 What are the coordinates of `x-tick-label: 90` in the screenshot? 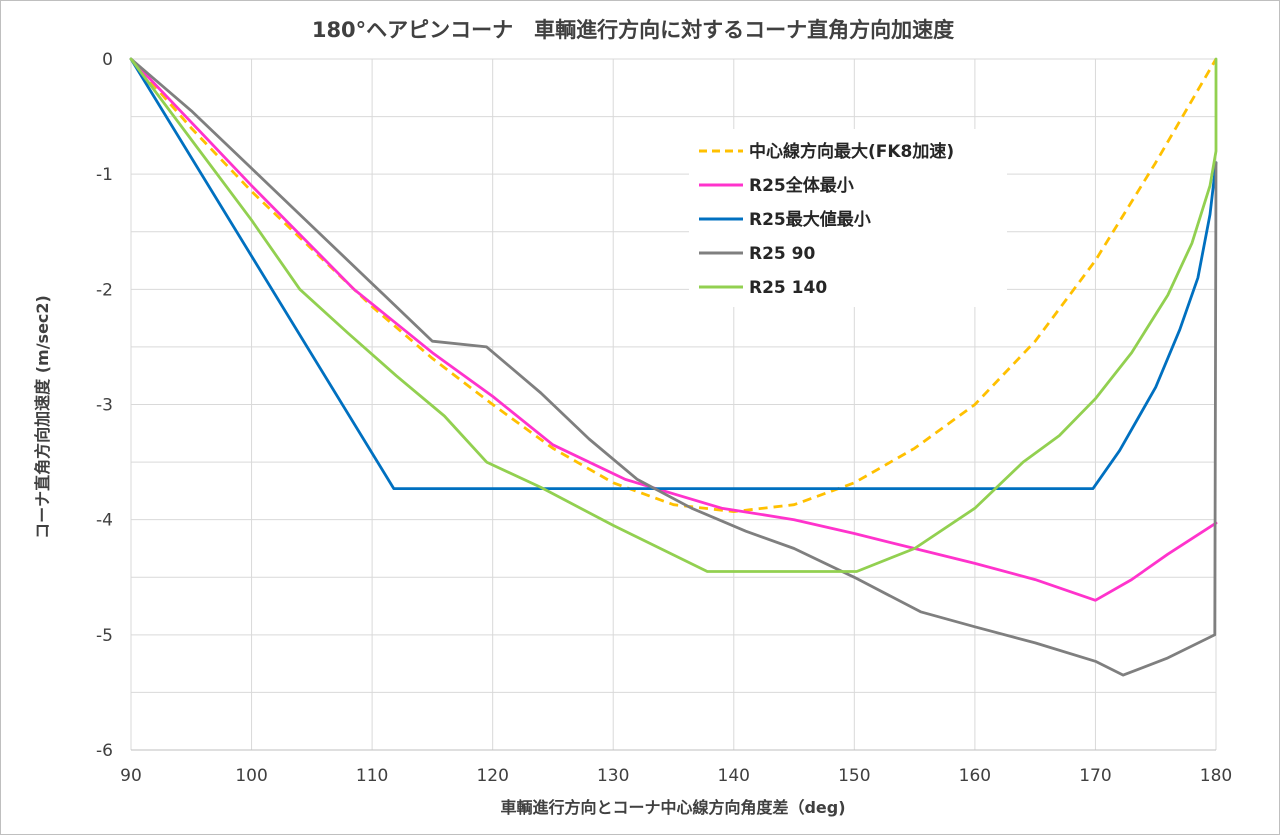 It's located at (131, 776).